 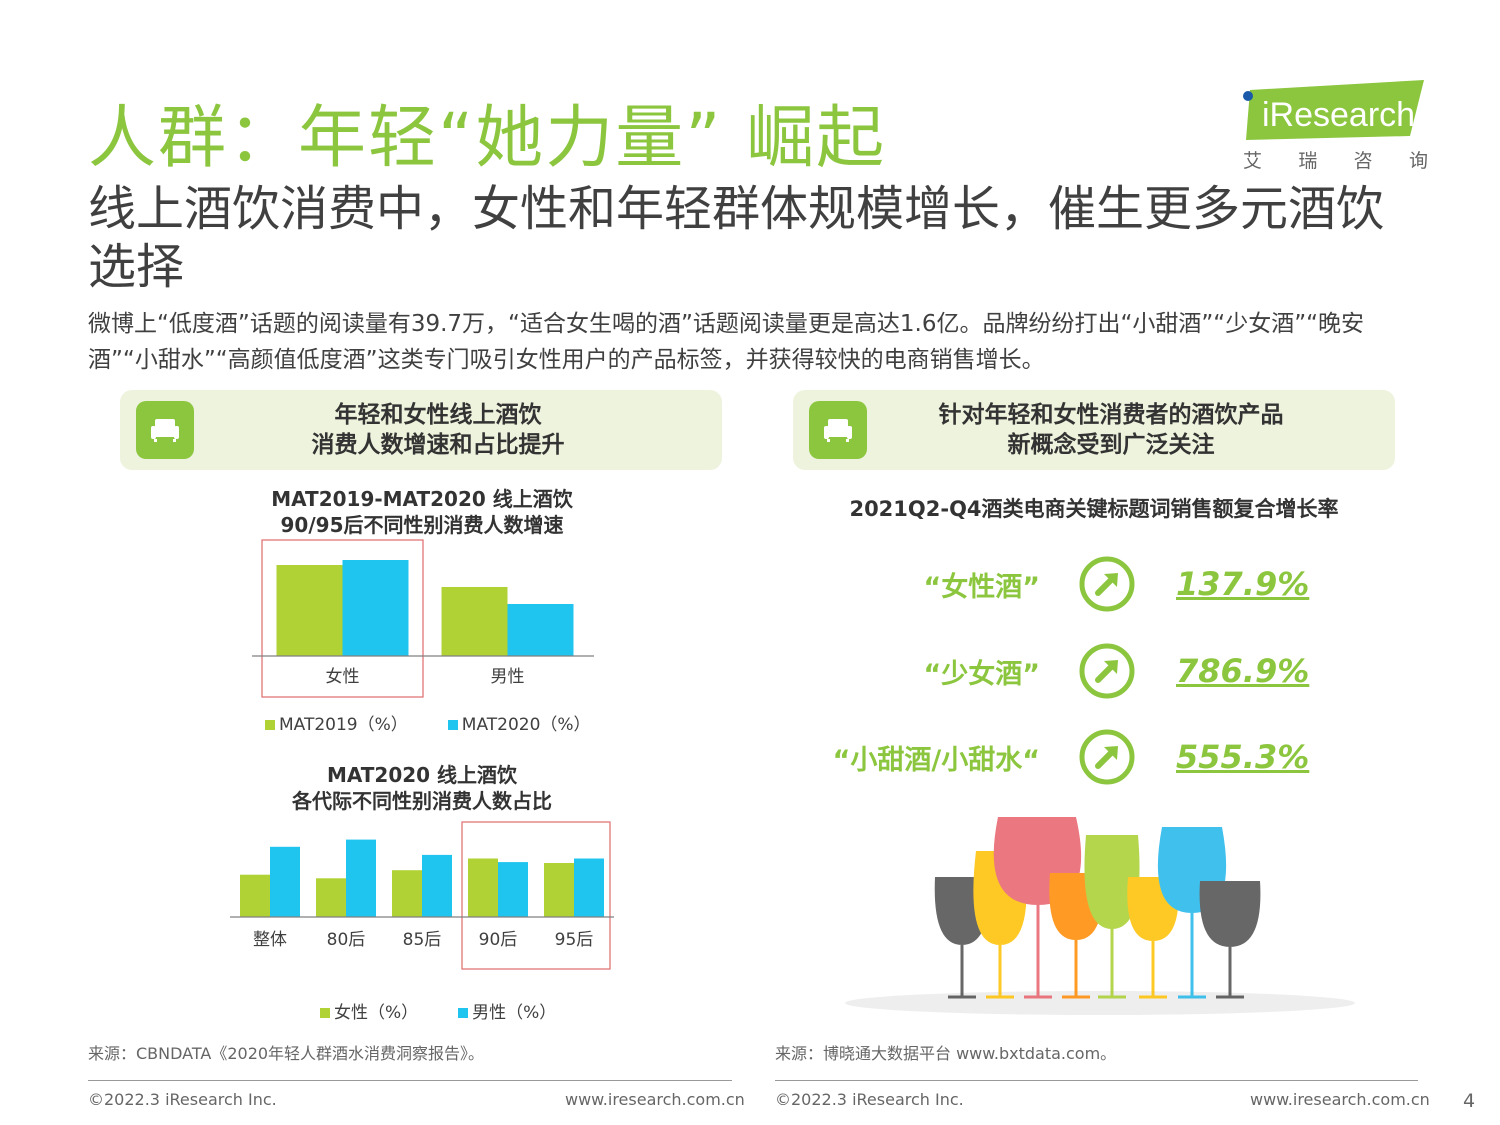 What do you see at coordinates (936, 760) in the screenshot?
I see `keyword-label: “小甜酒/小甜水“` at bounding box center [936, 760].